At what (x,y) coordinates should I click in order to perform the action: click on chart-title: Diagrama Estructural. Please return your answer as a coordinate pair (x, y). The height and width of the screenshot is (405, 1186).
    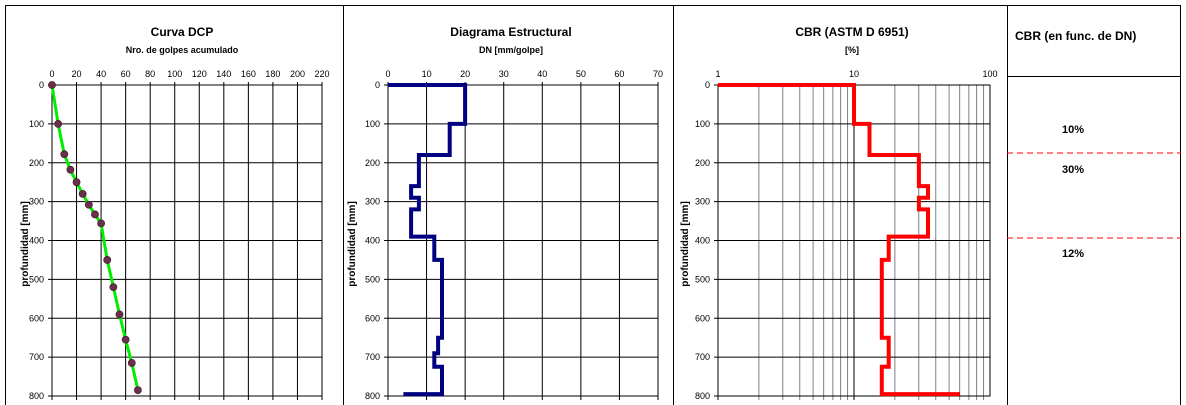
    Looking at the image, I should click on (510, 32).